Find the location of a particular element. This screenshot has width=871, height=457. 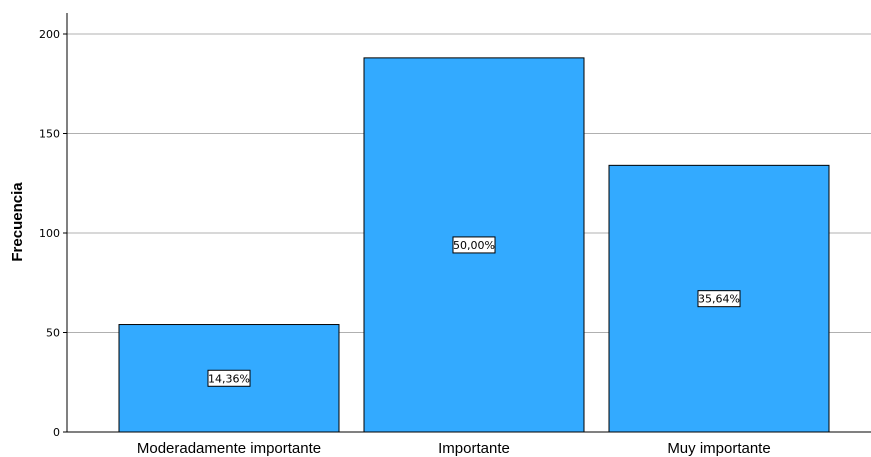

data-label: 35,64% is located at coordinates (719, 299).